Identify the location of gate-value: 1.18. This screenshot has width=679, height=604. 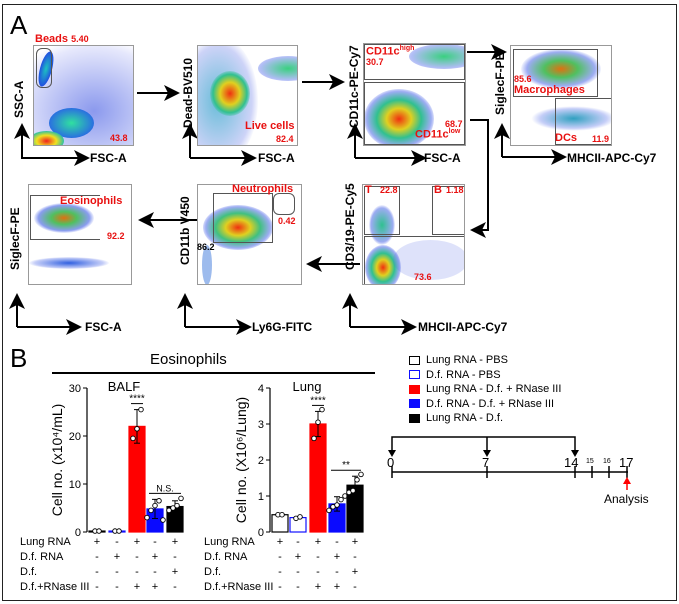
(455, 190).